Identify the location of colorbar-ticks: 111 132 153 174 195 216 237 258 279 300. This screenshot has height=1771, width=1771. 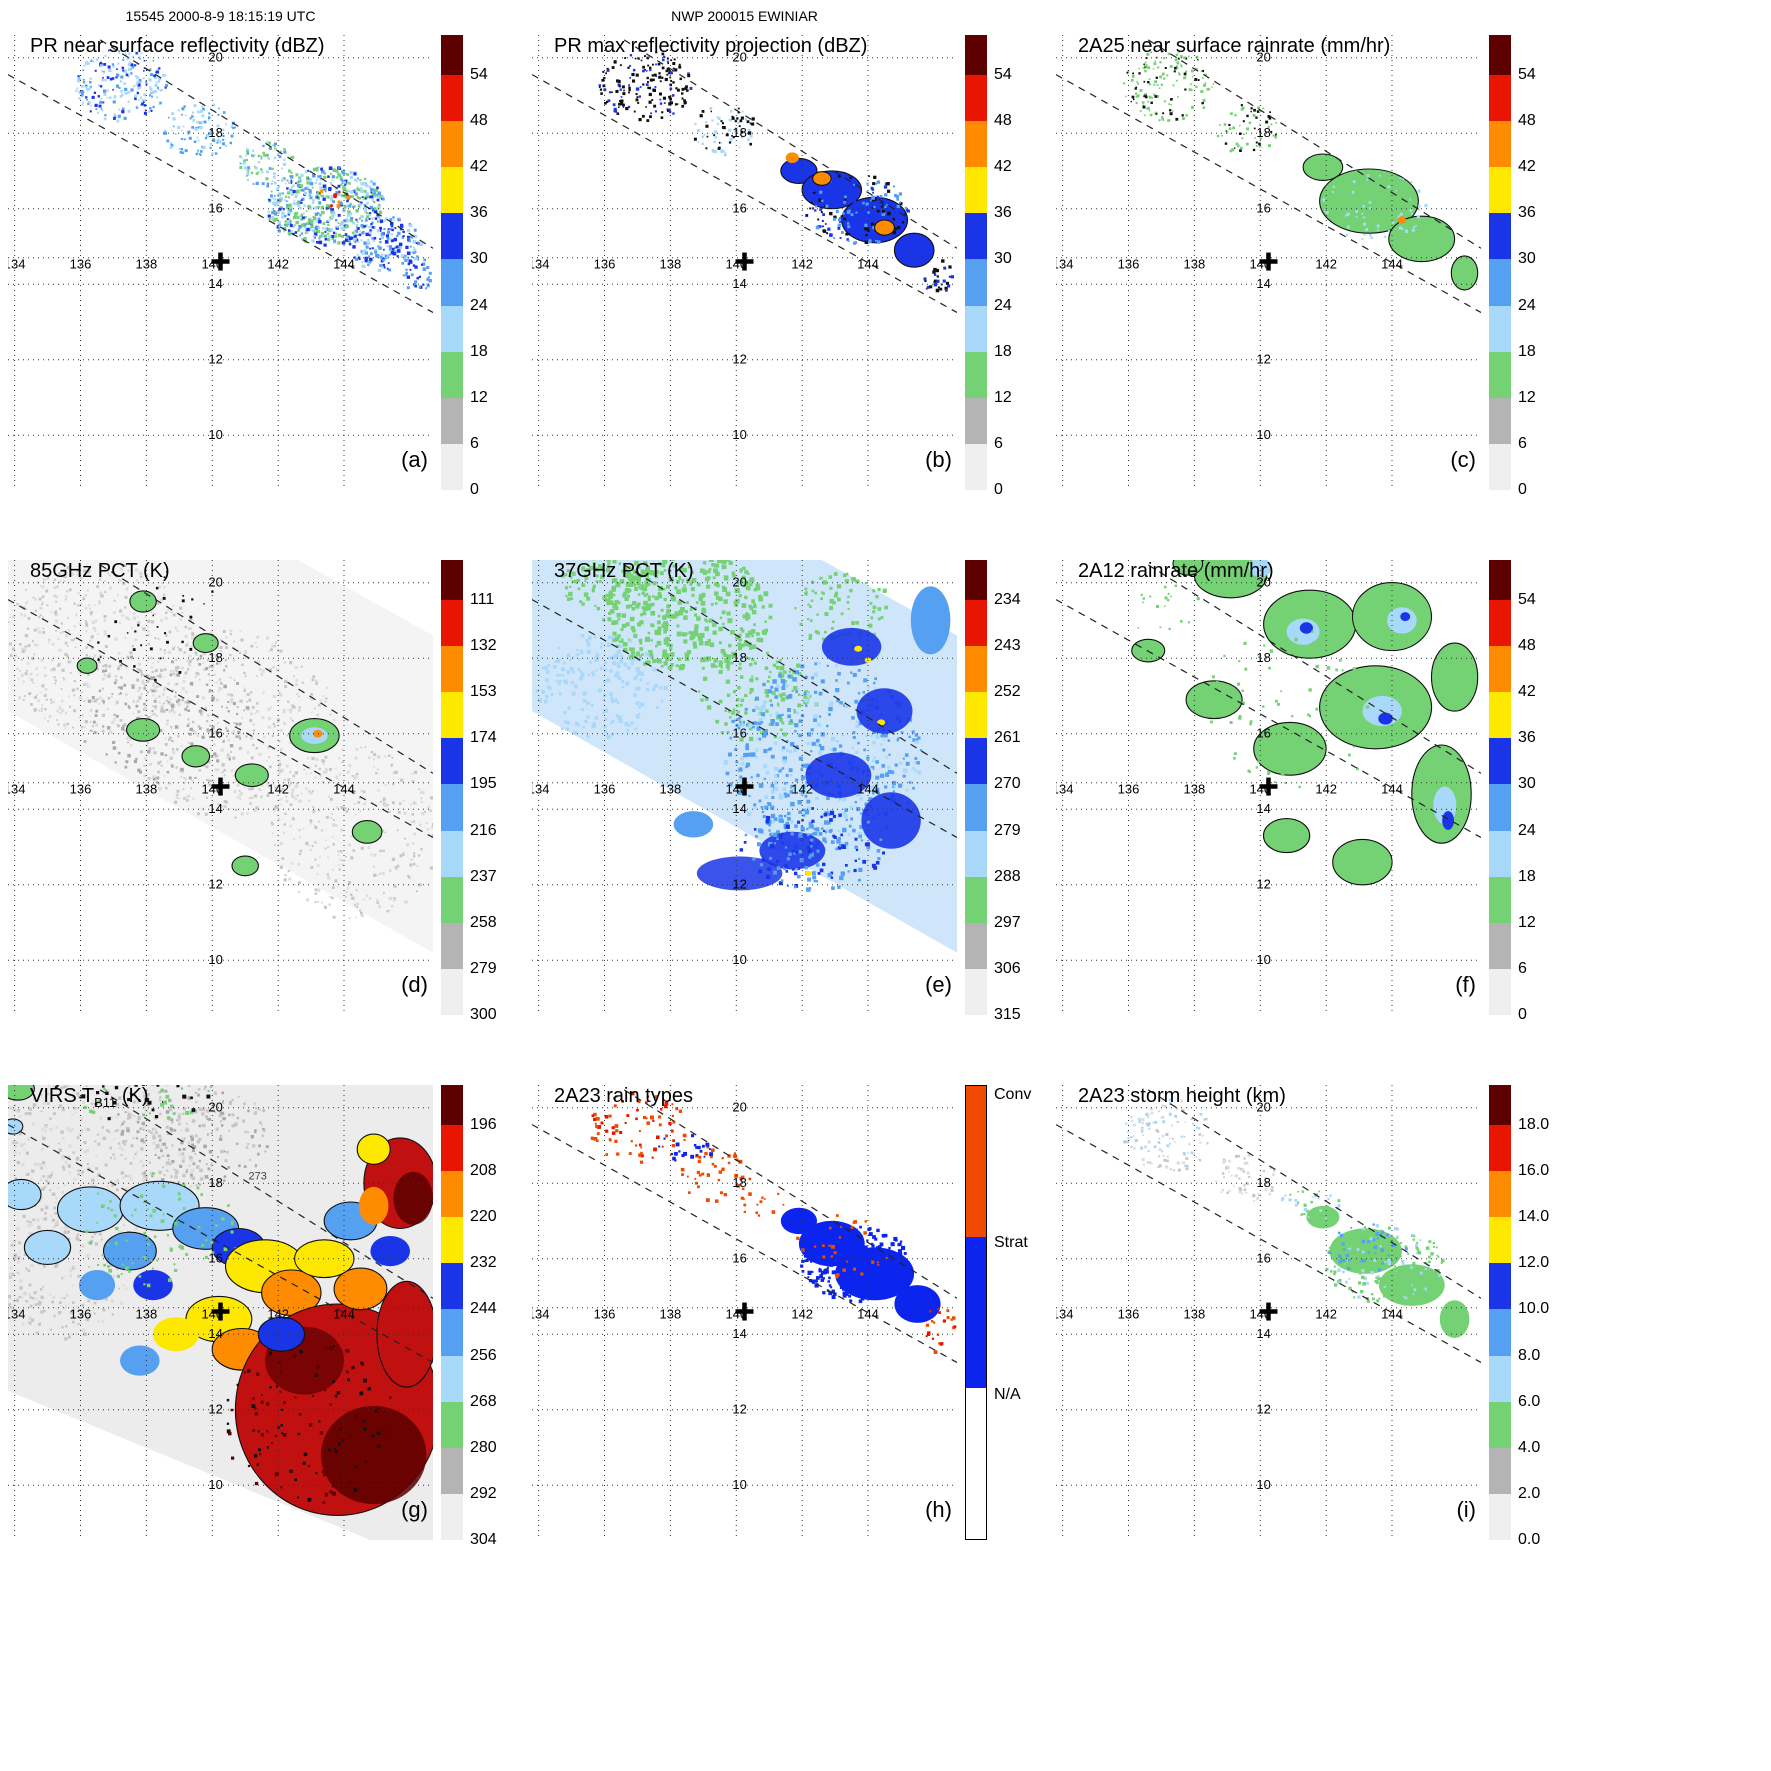
(496, 795).